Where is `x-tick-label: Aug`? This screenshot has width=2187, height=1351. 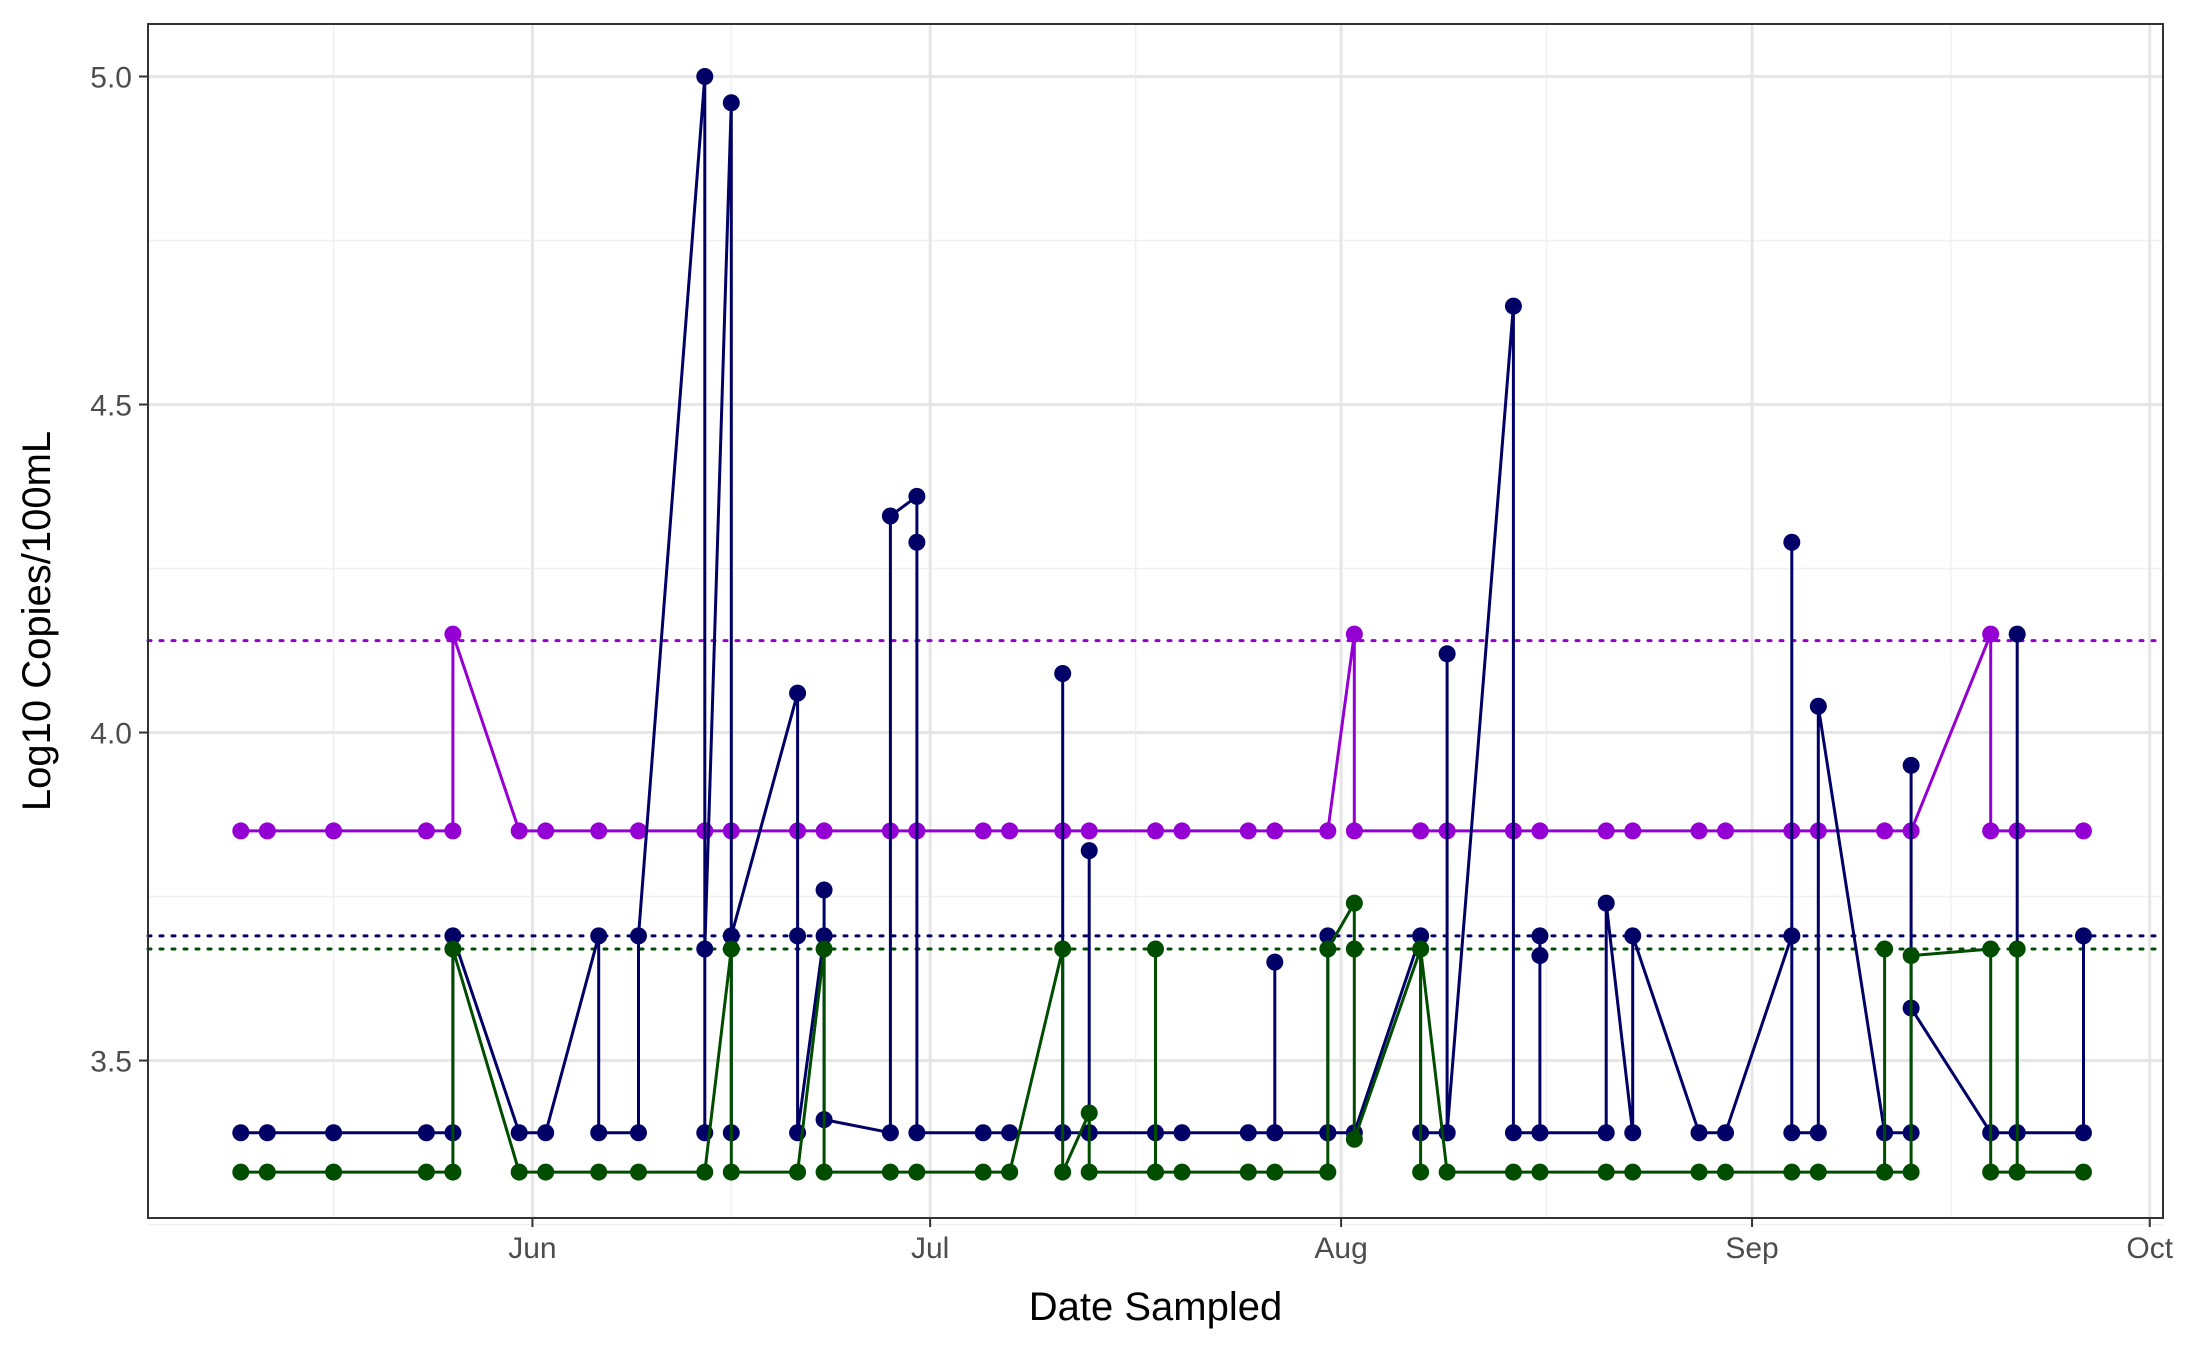 x-tick-label: Aug is located at coordinates (1340, 1248).